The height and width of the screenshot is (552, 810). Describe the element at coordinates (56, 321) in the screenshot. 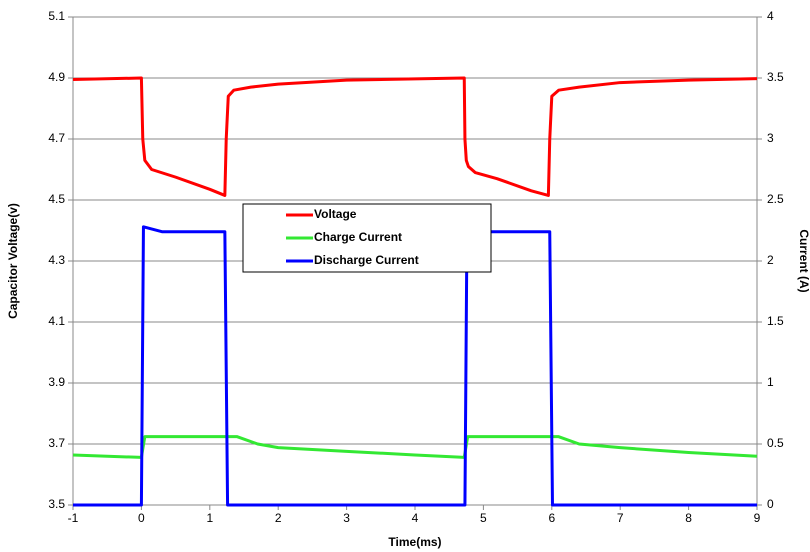

I see `y-tick-label: 4.1` at that location.